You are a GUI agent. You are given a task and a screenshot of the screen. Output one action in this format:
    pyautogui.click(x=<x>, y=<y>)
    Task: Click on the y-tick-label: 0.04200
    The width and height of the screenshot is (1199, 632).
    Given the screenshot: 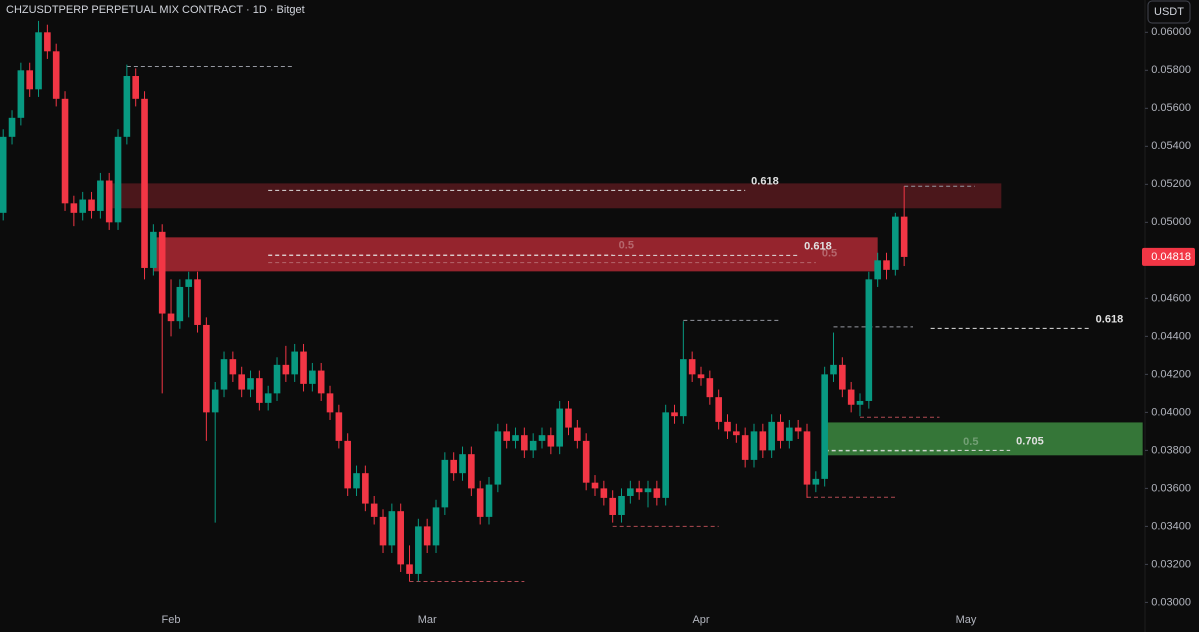 What is the action you would take?
    pyautogui.click(x=1171, y=374)
    